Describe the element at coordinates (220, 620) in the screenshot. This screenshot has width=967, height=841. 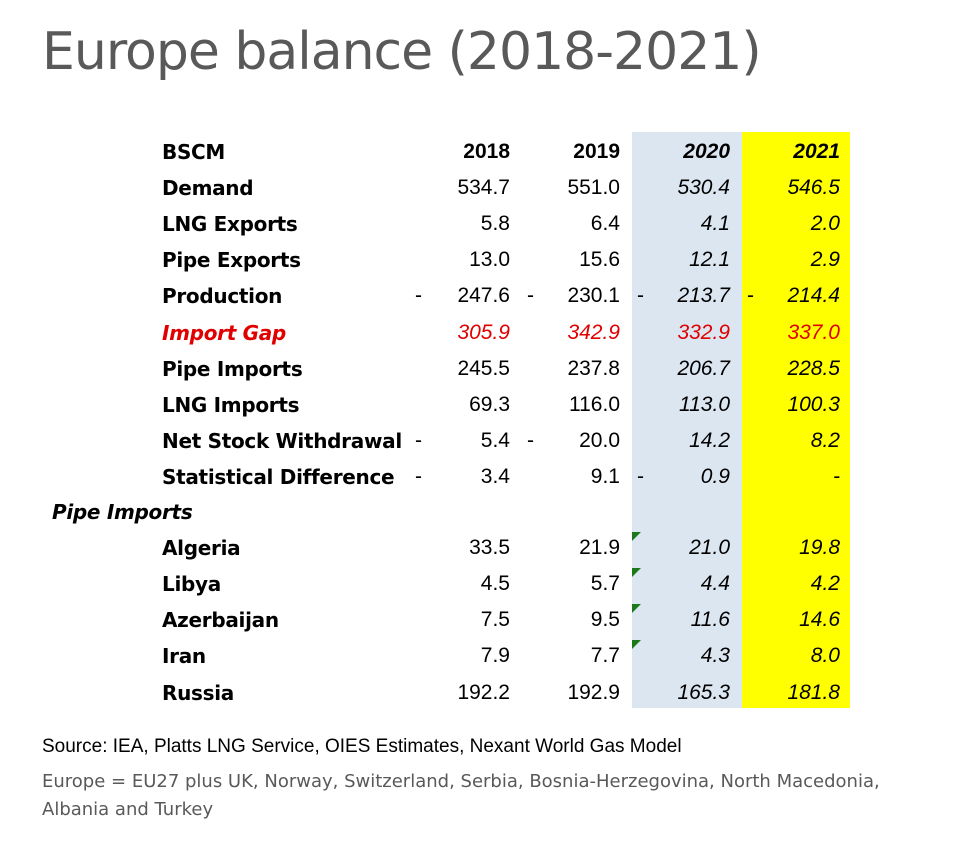
I see `row-label: Azerbaijan` at that location.